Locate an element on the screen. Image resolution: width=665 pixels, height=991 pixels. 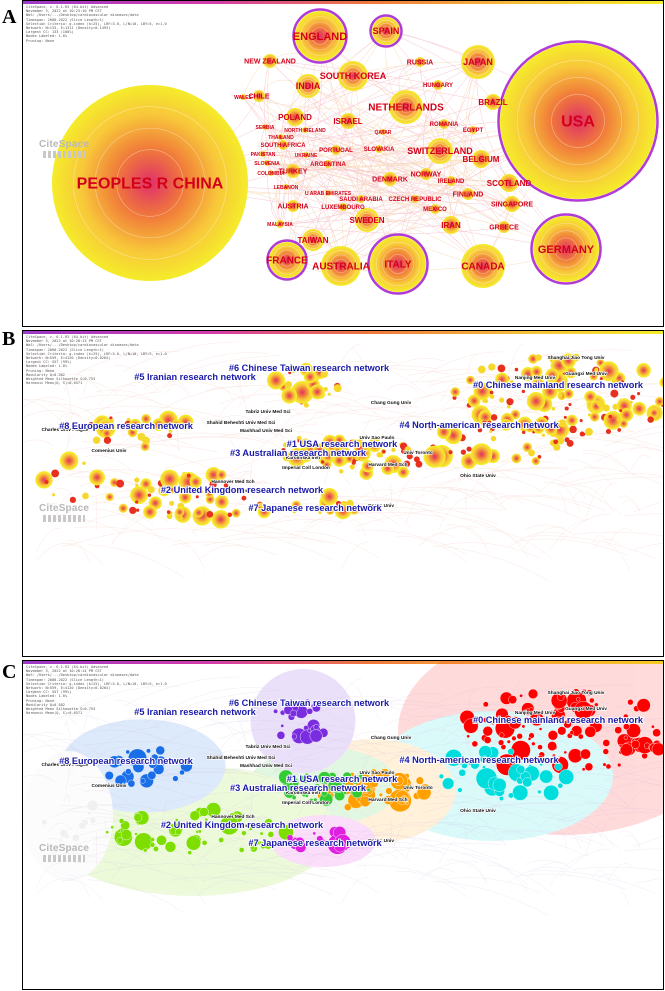
cluster-hull is located at coordinates (193, 831).